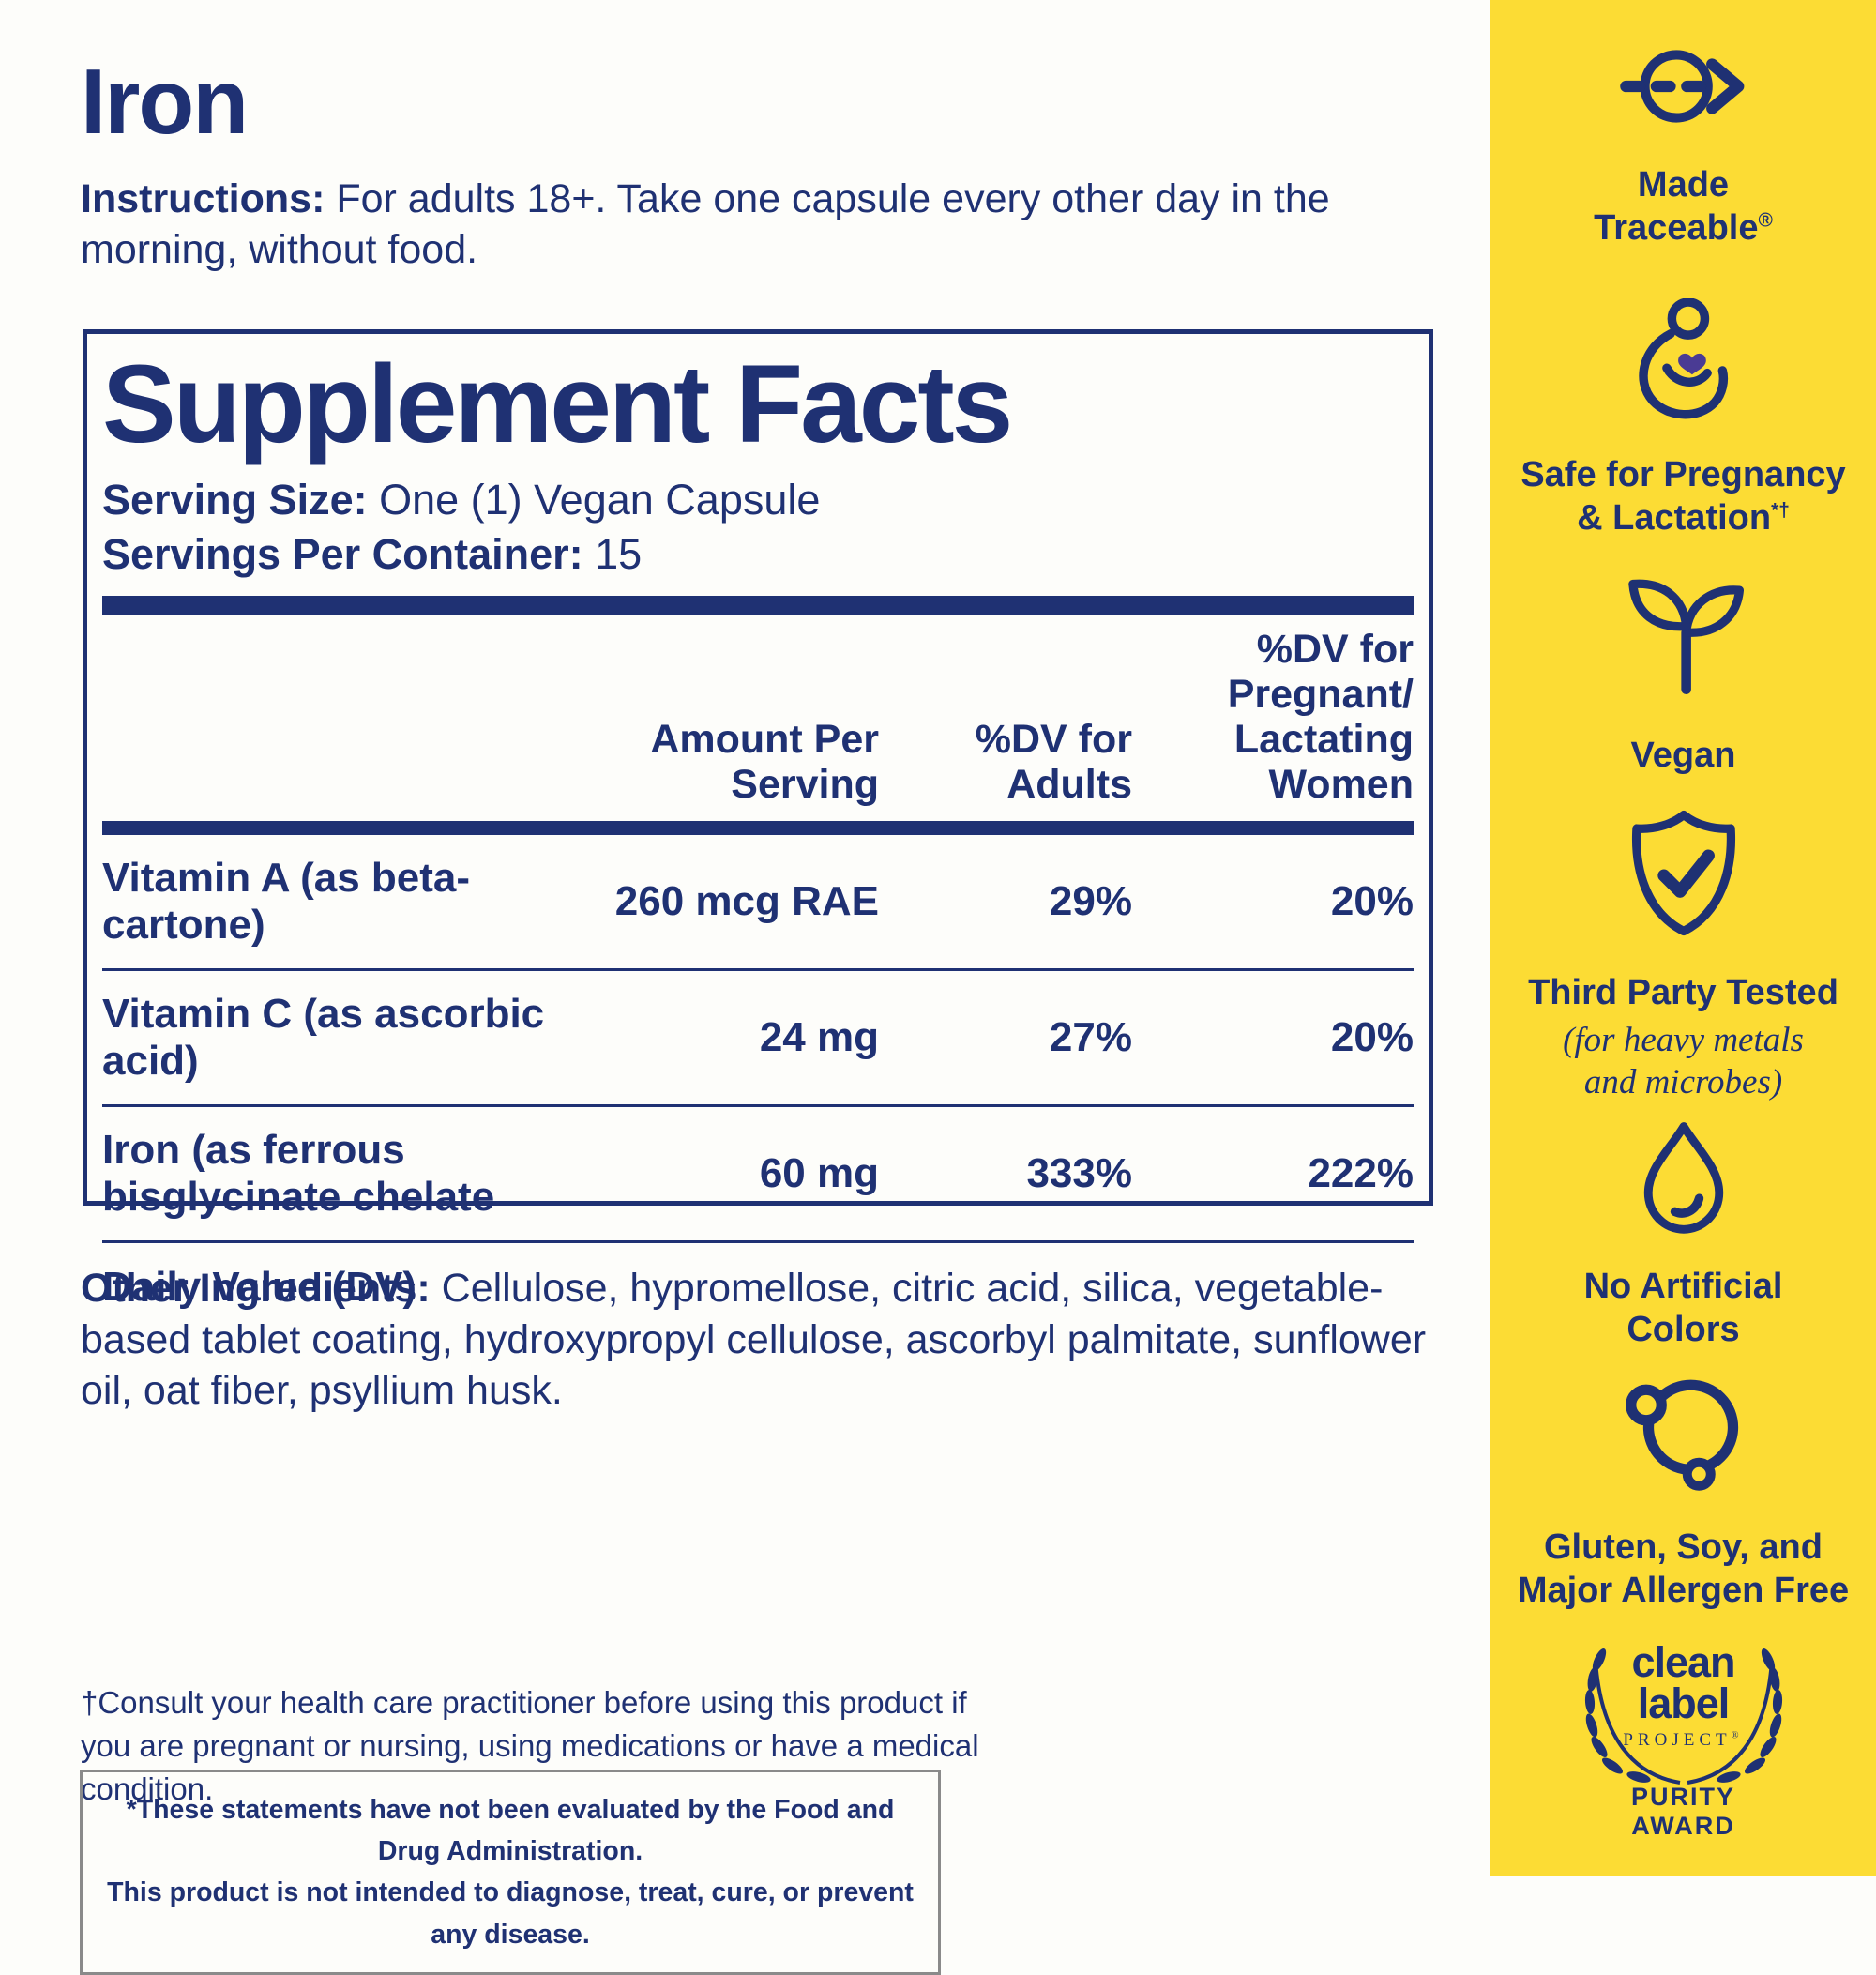 This screenshot has width=1876, height=1975. What do you see at coordinates (758, 1277) in the screenshot?
I see `daily-value-row: Daily Value (DV)` at bounding box center [758, 1277].